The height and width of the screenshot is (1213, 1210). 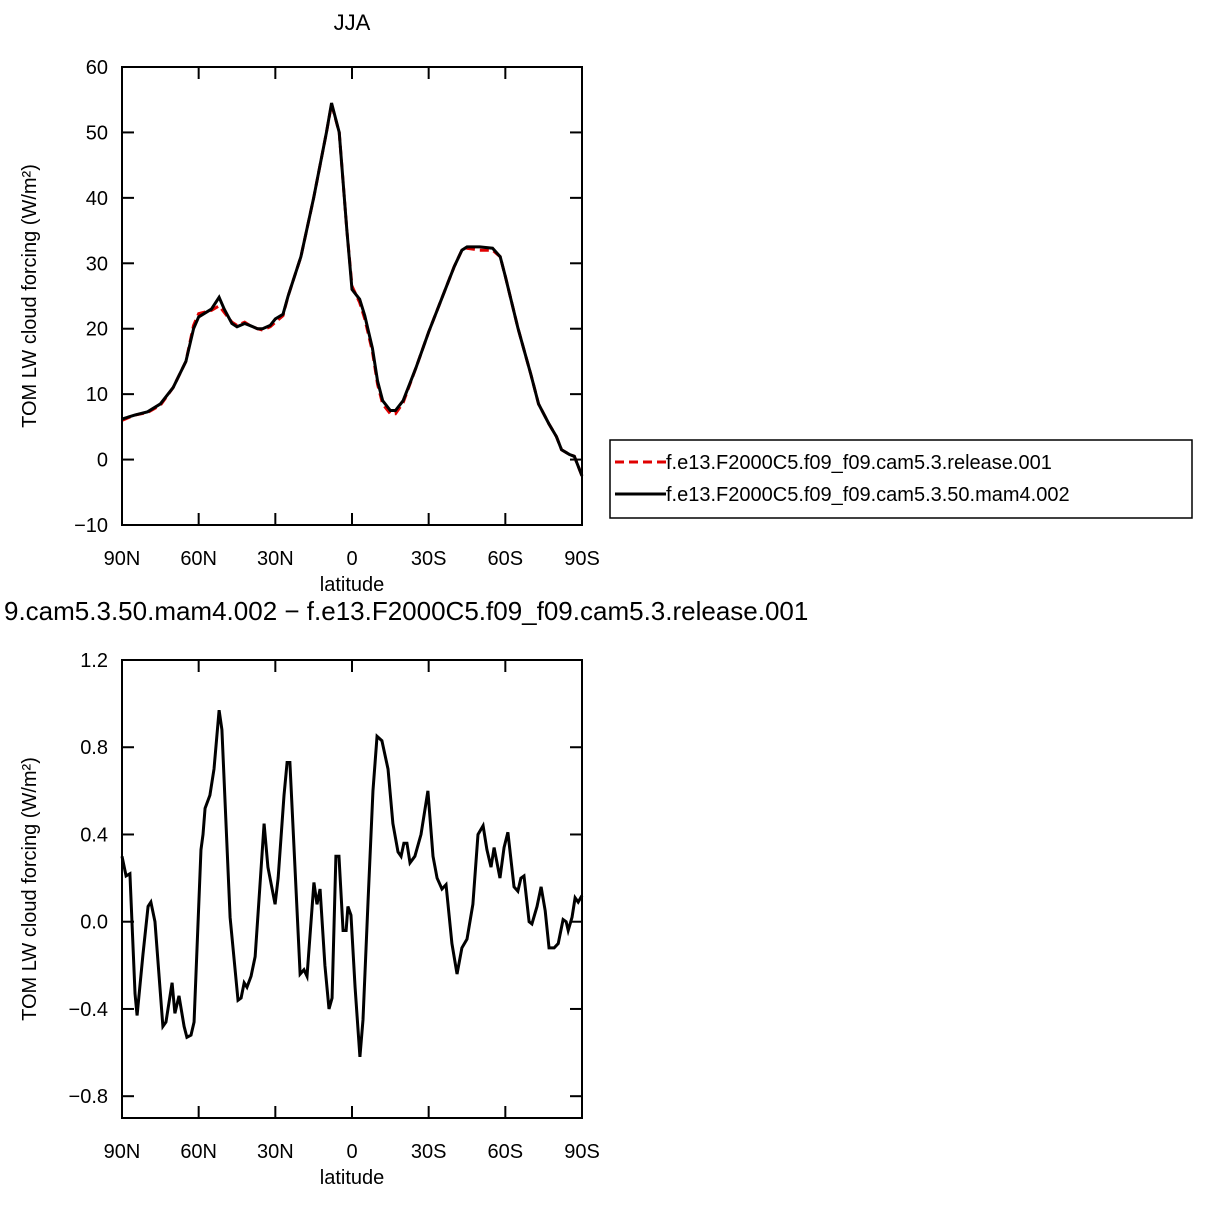 What do you see at coordinates (94, 661) in the screenshot?
I see `y-tick-label: 1.2` at bounding box center [94, 661].